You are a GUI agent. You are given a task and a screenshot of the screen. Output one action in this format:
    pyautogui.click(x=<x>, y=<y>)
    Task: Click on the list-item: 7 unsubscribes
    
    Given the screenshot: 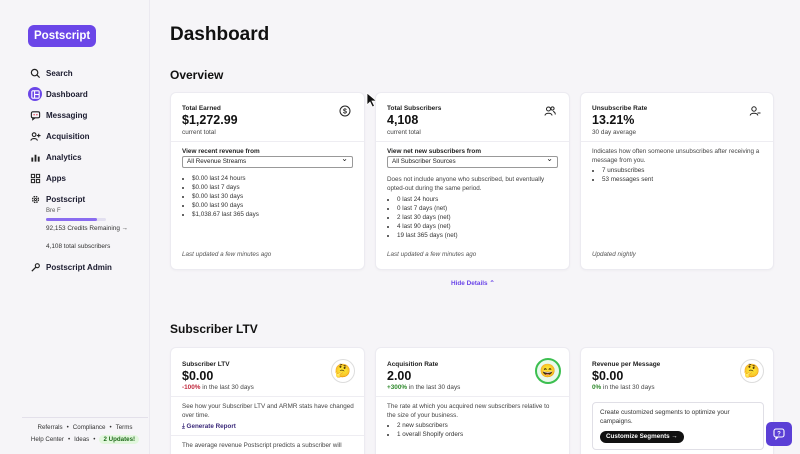 What is the action you would take?
    pyautogui.click(x=627, y=171)
    